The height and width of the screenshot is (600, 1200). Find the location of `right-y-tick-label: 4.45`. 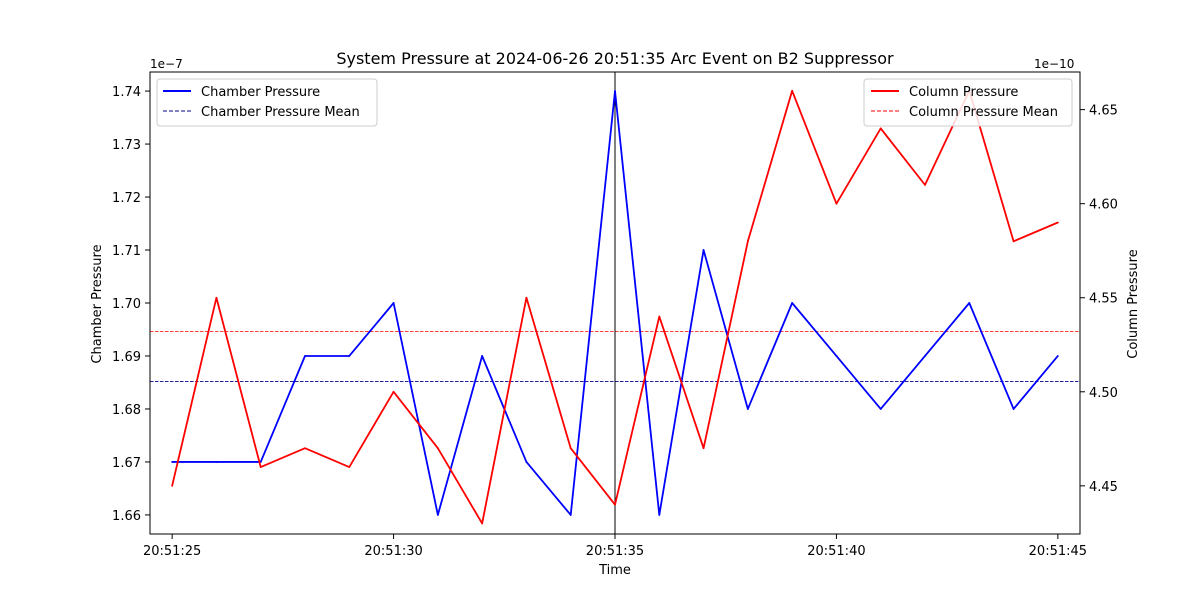

right-y-tick-label: 4.45 is located at coordinates (1103, 487).